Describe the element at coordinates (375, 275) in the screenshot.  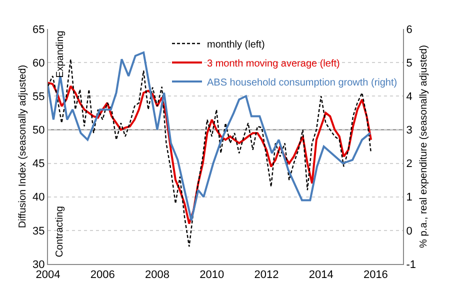
I see `x-tick-label: 2016` at that location.